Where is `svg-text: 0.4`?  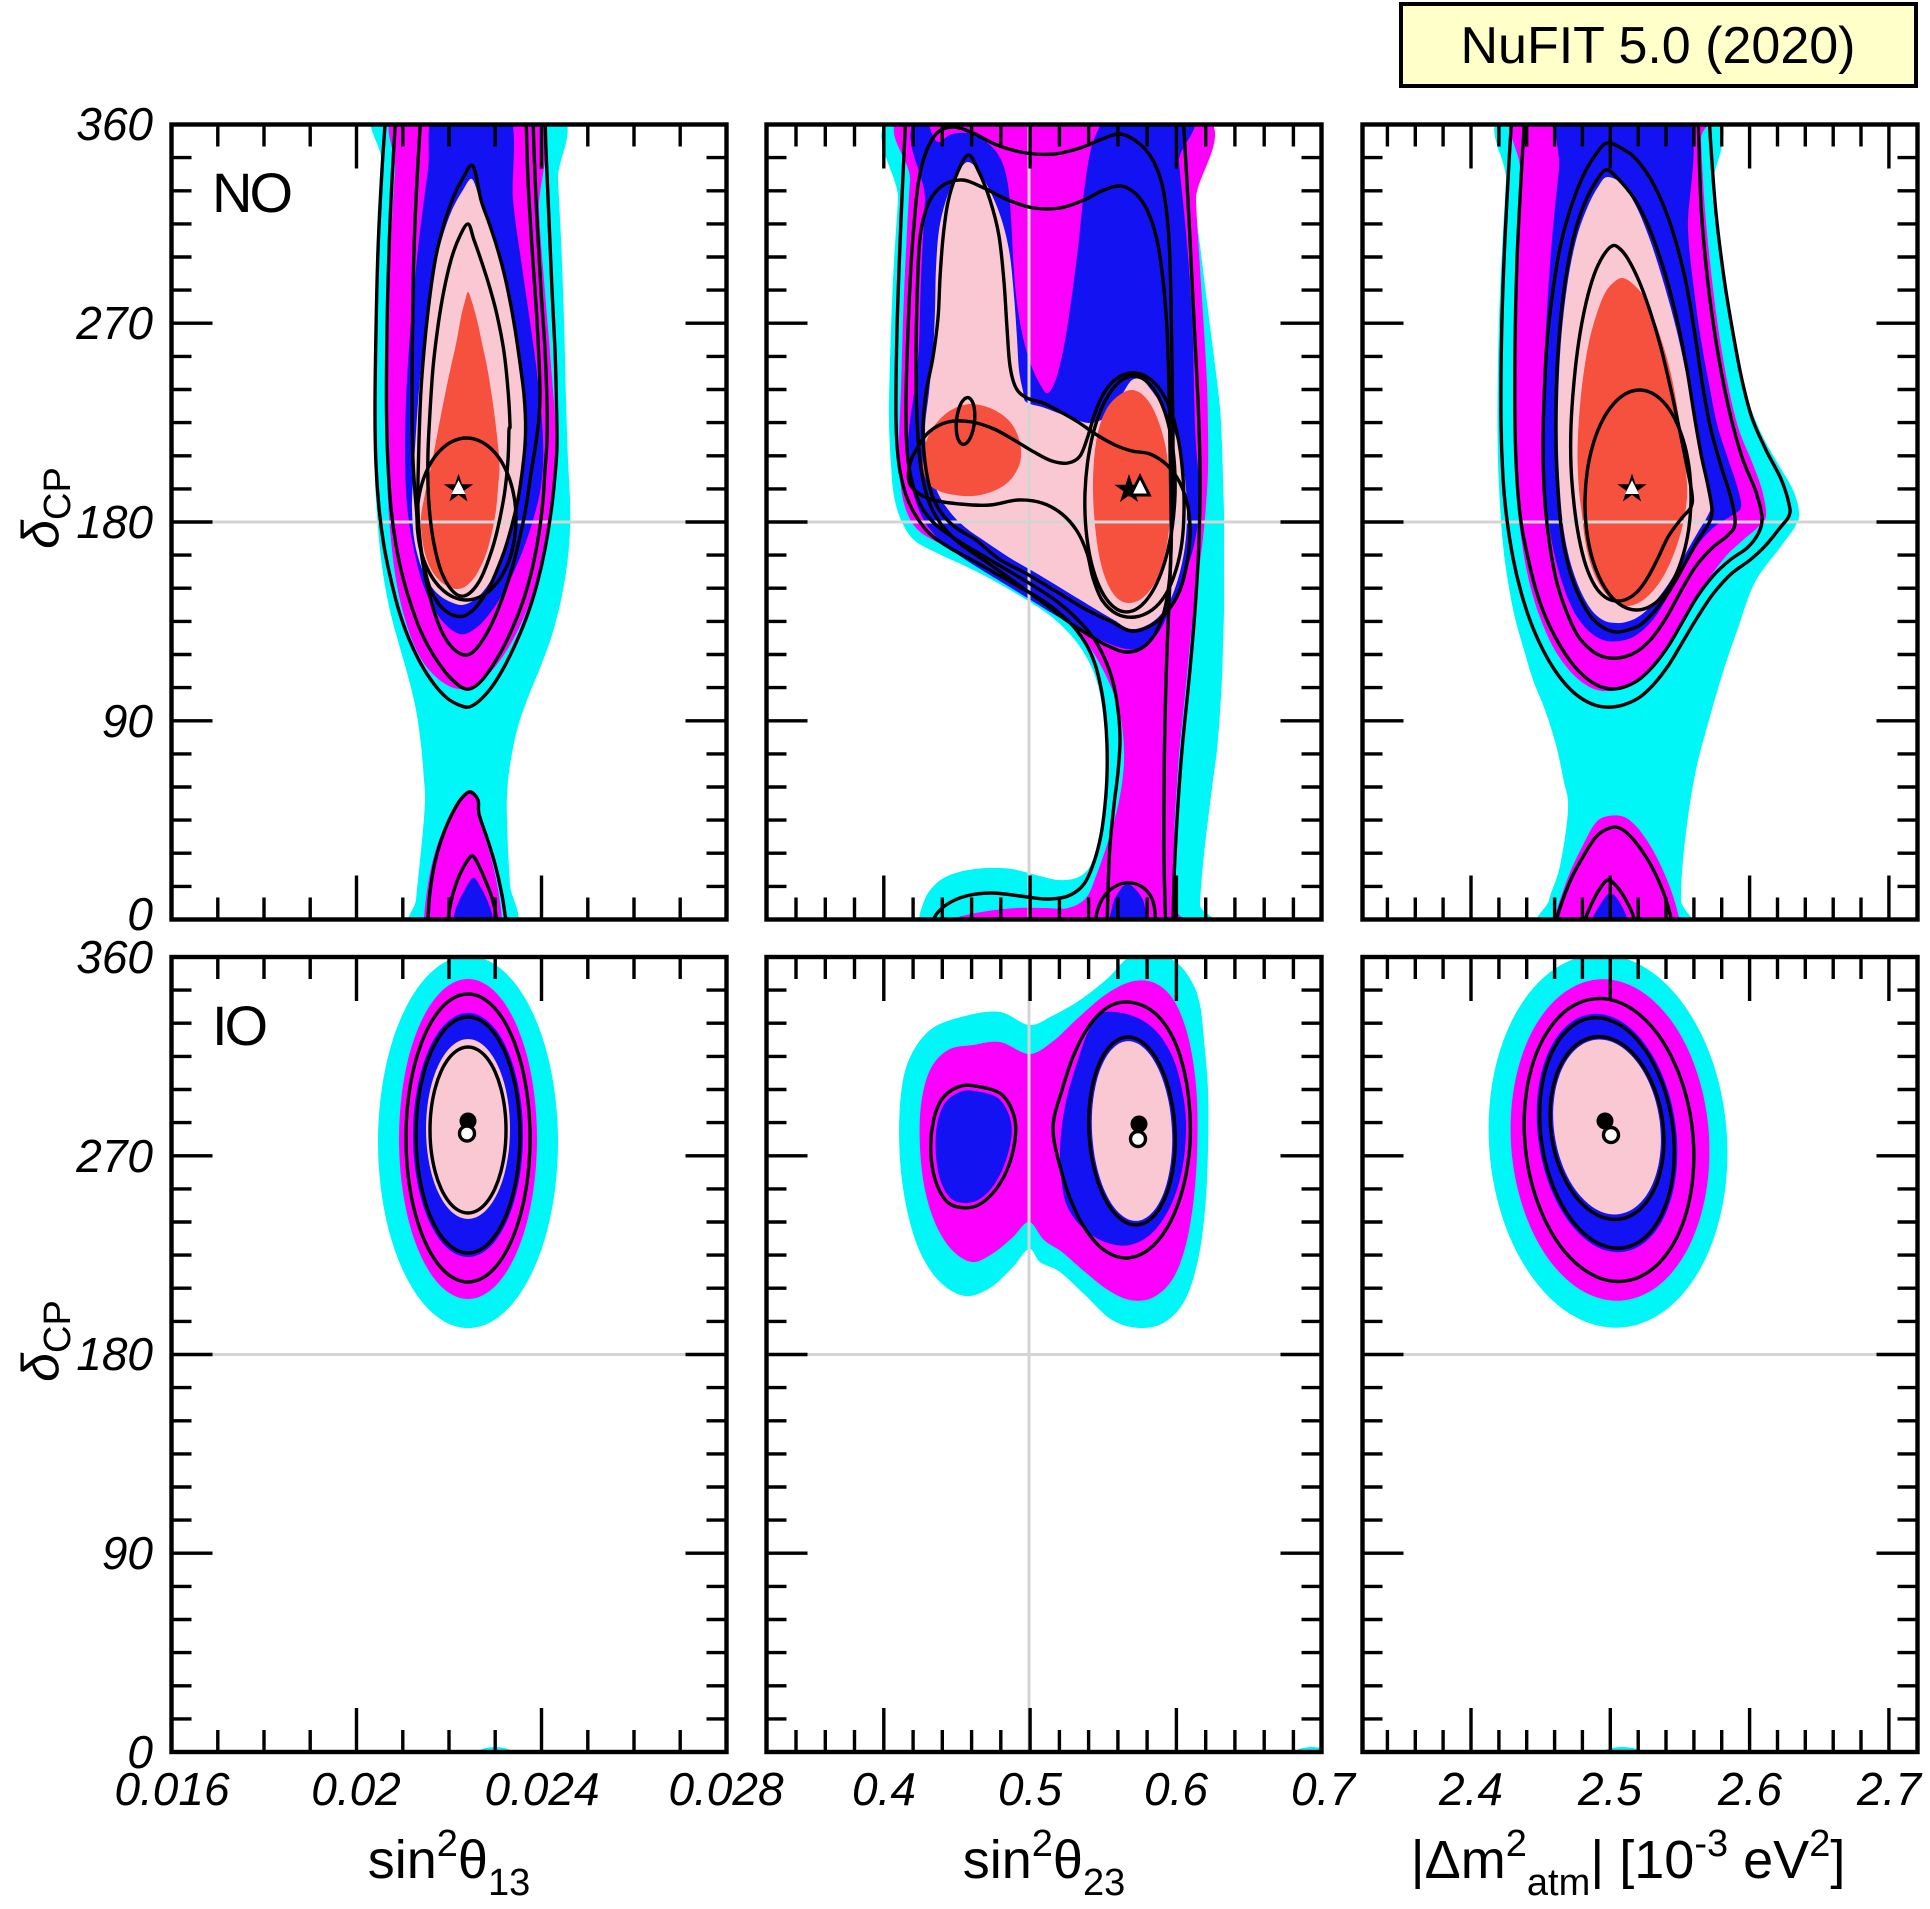 svg-text: 0.4 is located at coordinates (884, 1789).